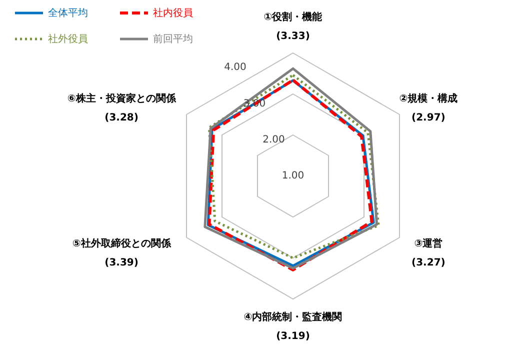  Describe the element at coordinates (68, 13) in the screenshot. I see `legend-label: 全体平均` at that location.